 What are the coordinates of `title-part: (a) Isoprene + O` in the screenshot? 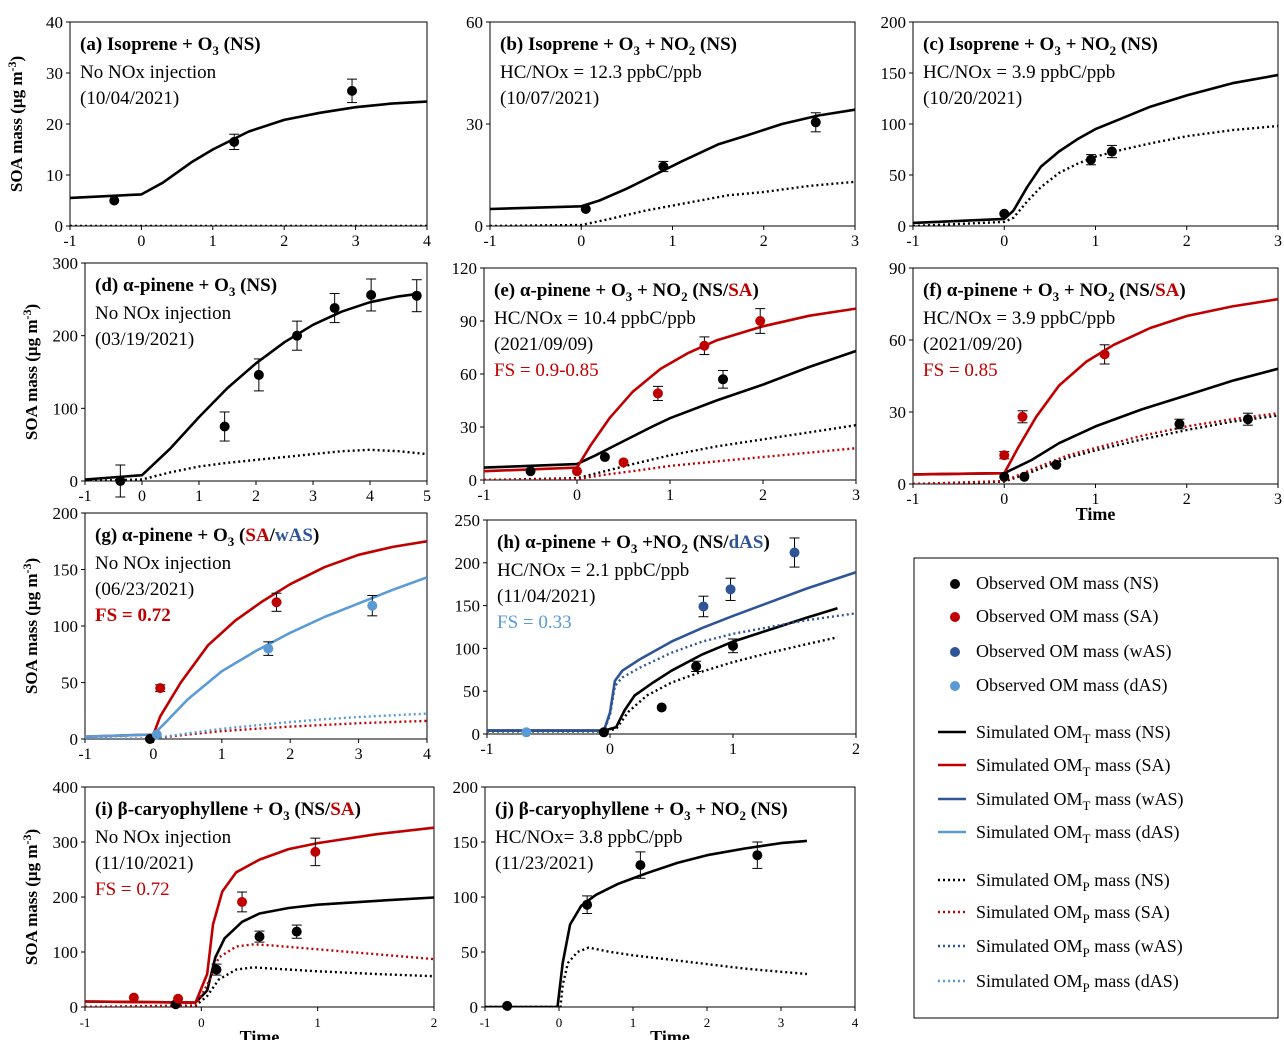 It's located at (146, 44).